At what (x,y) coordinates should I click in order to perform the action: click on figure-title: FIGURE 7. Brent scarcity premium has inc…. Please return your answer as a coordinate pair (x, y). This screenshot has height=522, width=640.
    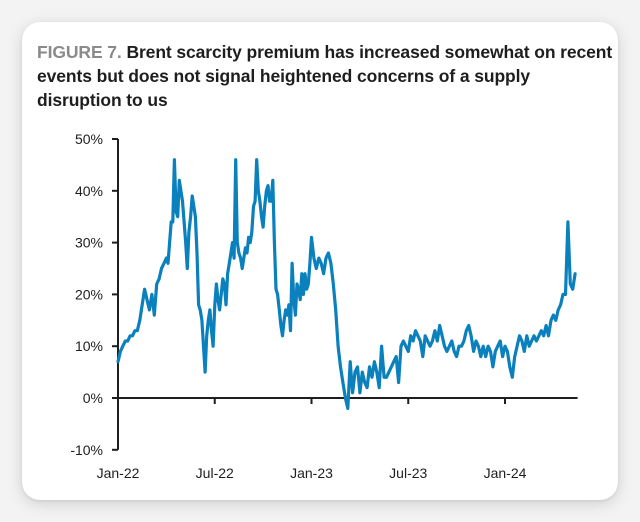
    Looking at the image, I should click on (327, 76).